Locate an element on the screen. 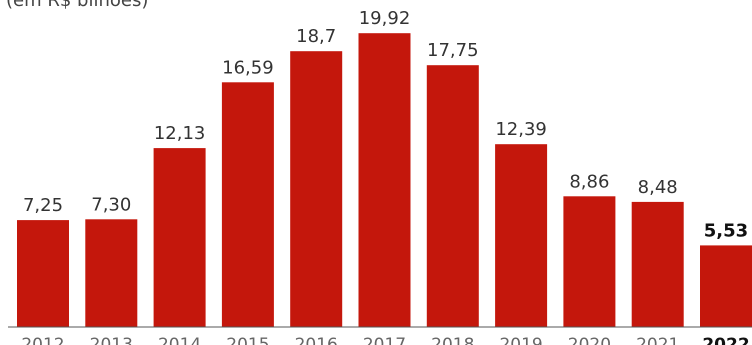  value-label-2022: 5,53 is located at coordinates (726, 230).